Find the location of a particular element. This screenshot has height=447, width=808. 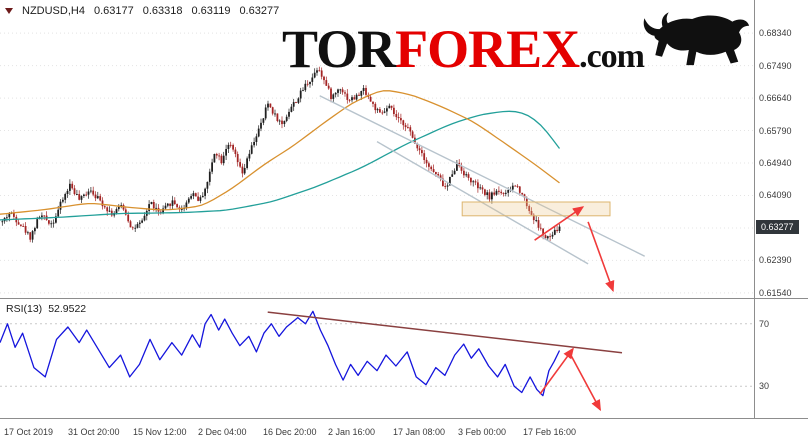

rsi-axis: 70 30 is located at coordinates (781, 358).